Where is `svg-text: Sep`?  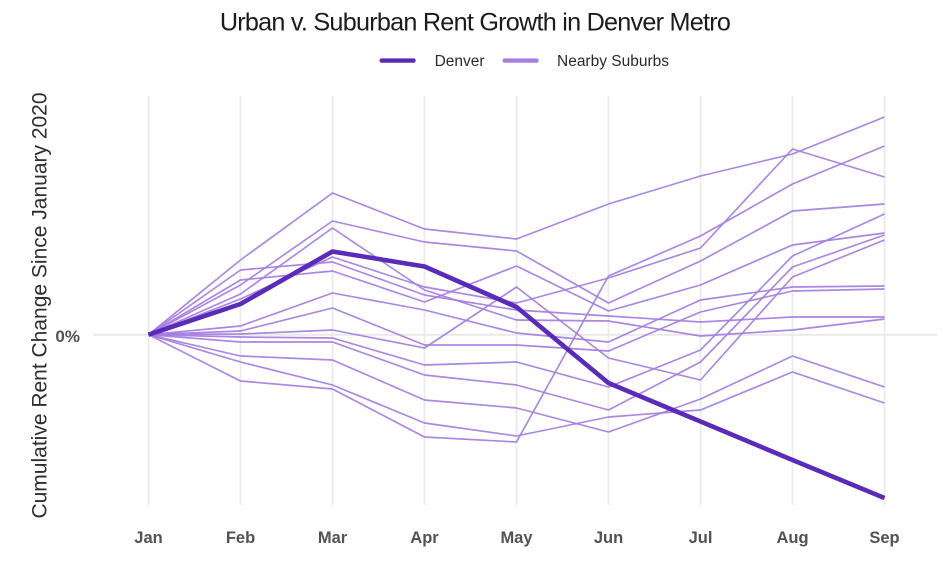
svg-text: Sep is located at coordinates (884, 538).